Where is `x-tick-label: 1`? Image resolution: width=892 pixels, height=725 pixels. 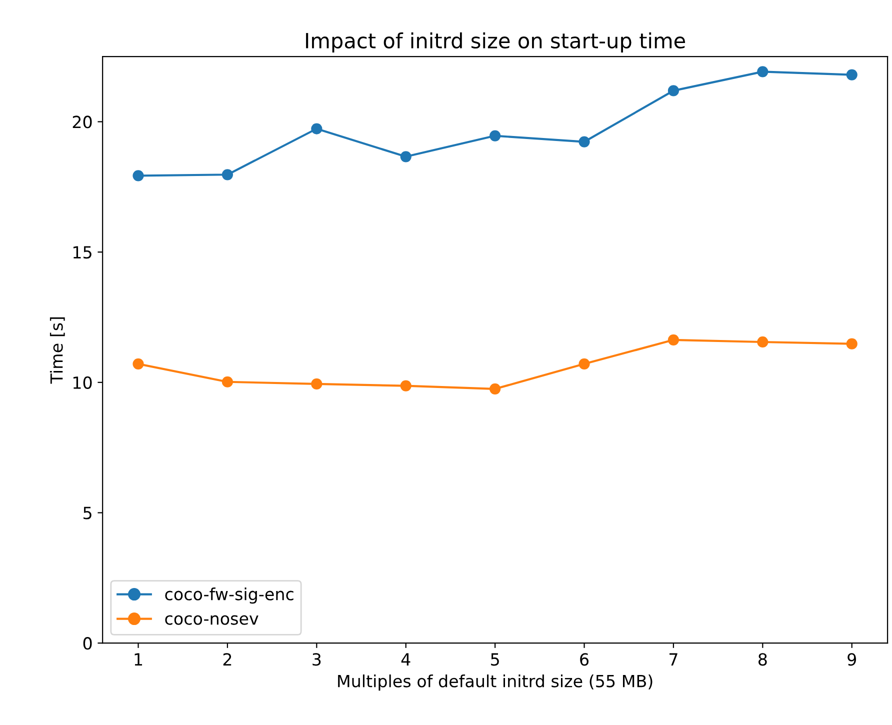
x-tick-label: 1 is located at coordinates (138, 659).